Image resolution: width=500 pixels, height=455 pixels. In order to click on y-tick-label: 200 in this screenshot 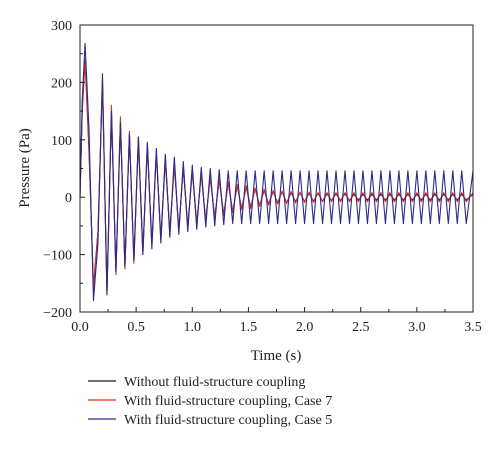, I will do `click(61, 83)`.